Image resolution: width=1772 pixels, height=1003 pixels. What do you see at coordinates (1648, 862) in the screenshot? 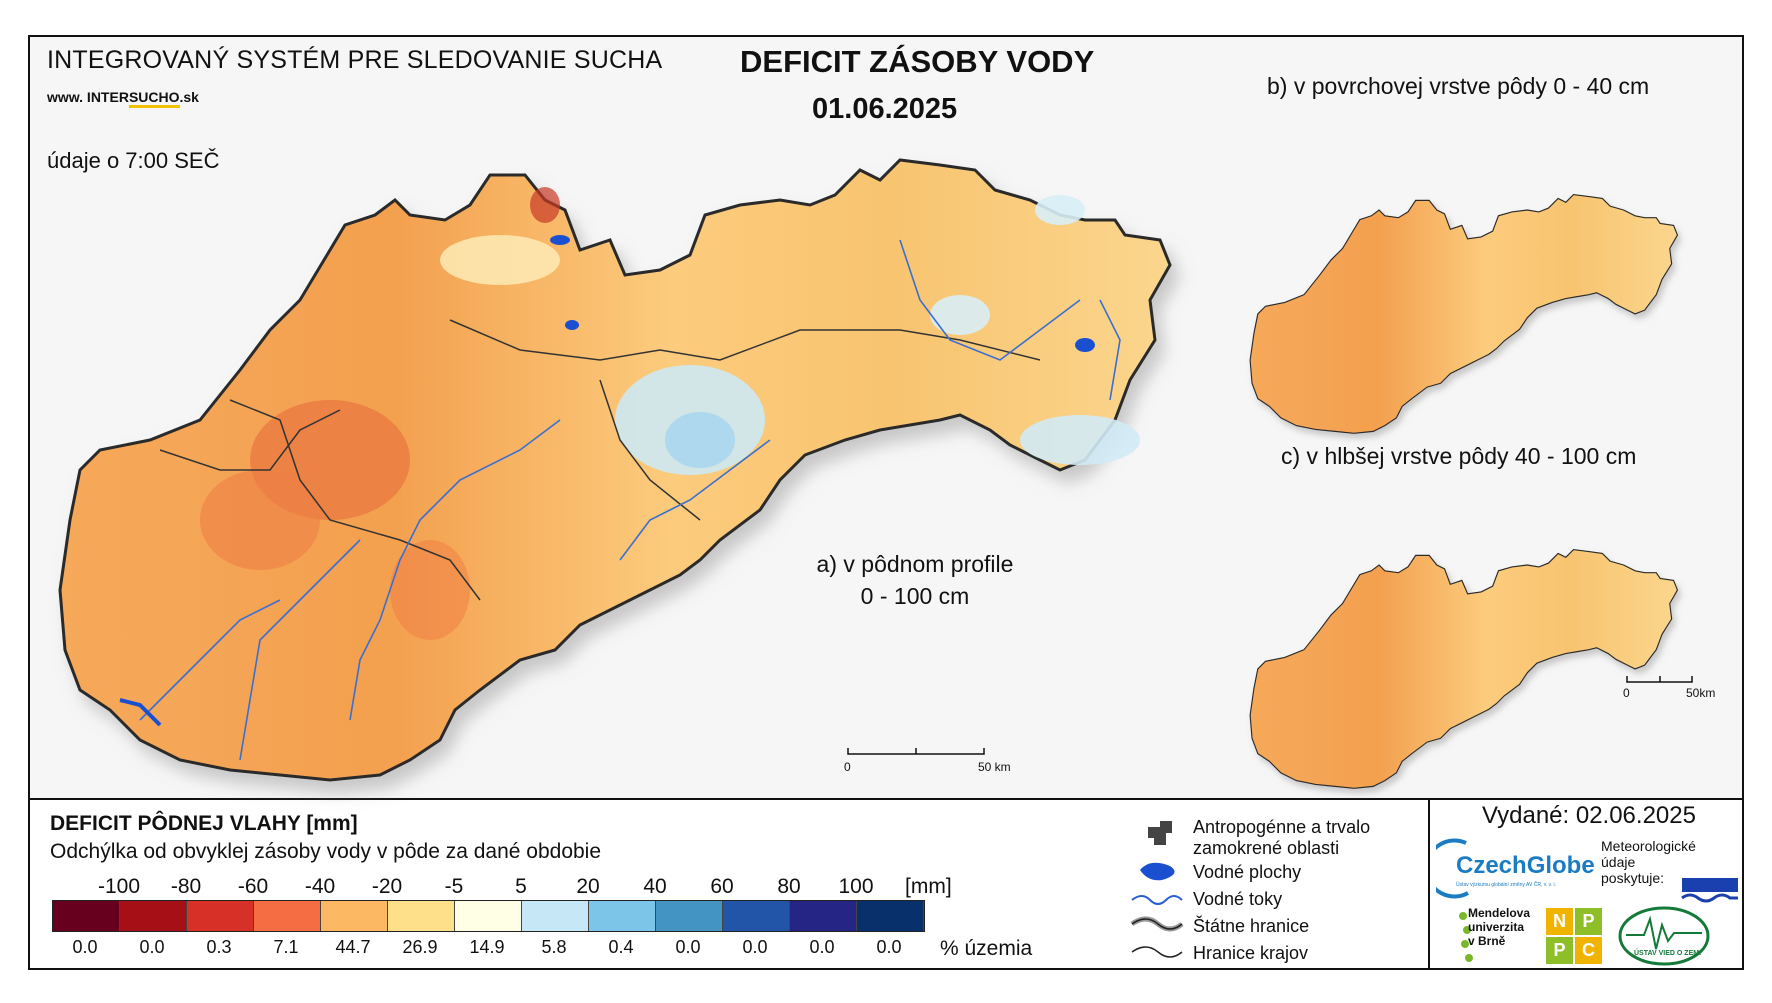
I see `meteo-provider-label: Meteorologické údaje poskytuje:` at bounding box center [1648, 862].